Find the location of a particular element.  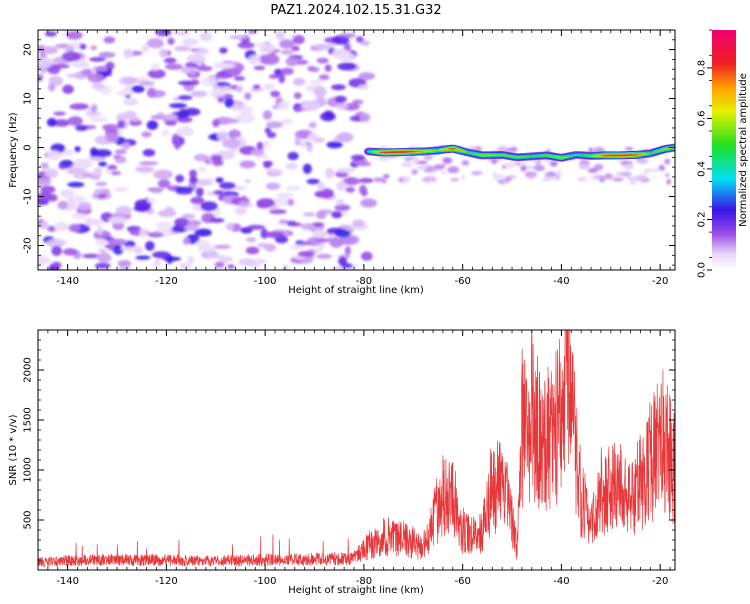

colorbar-title: Normalized spectral amplitude is located at coordinates (743, 150).